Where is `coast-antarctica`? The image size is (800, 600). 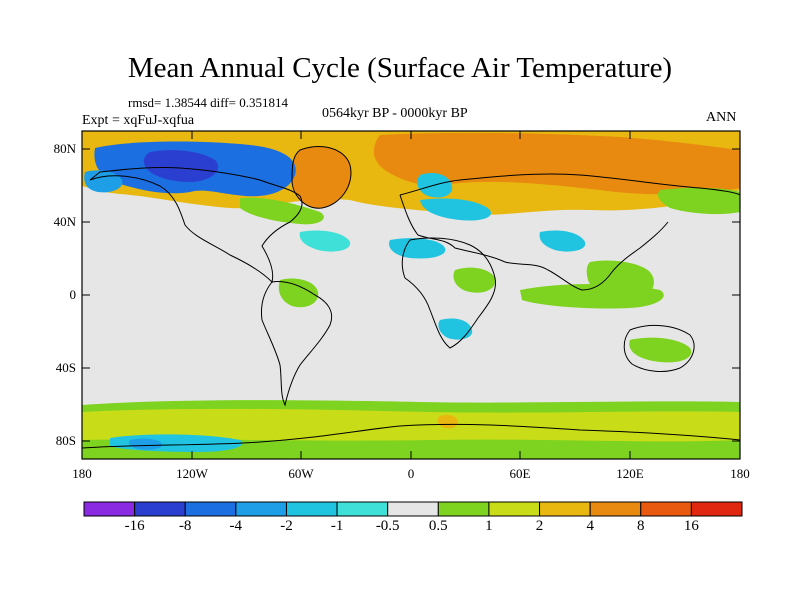 coast-antarctica is located at coordinates (411, 436).